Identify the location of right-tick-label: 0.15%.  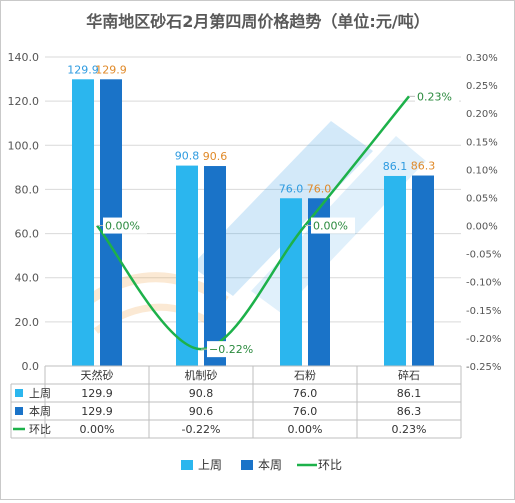
(482, 142).